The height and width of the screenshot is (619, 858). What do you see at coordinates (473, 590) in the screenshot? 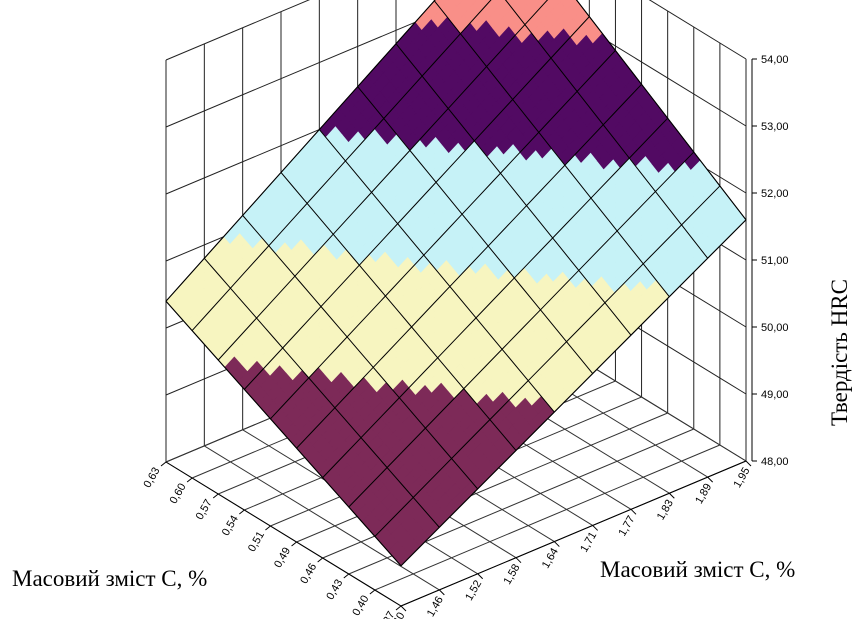
I see `x-tick-label: 1,52` at bounding box center [473, 590].